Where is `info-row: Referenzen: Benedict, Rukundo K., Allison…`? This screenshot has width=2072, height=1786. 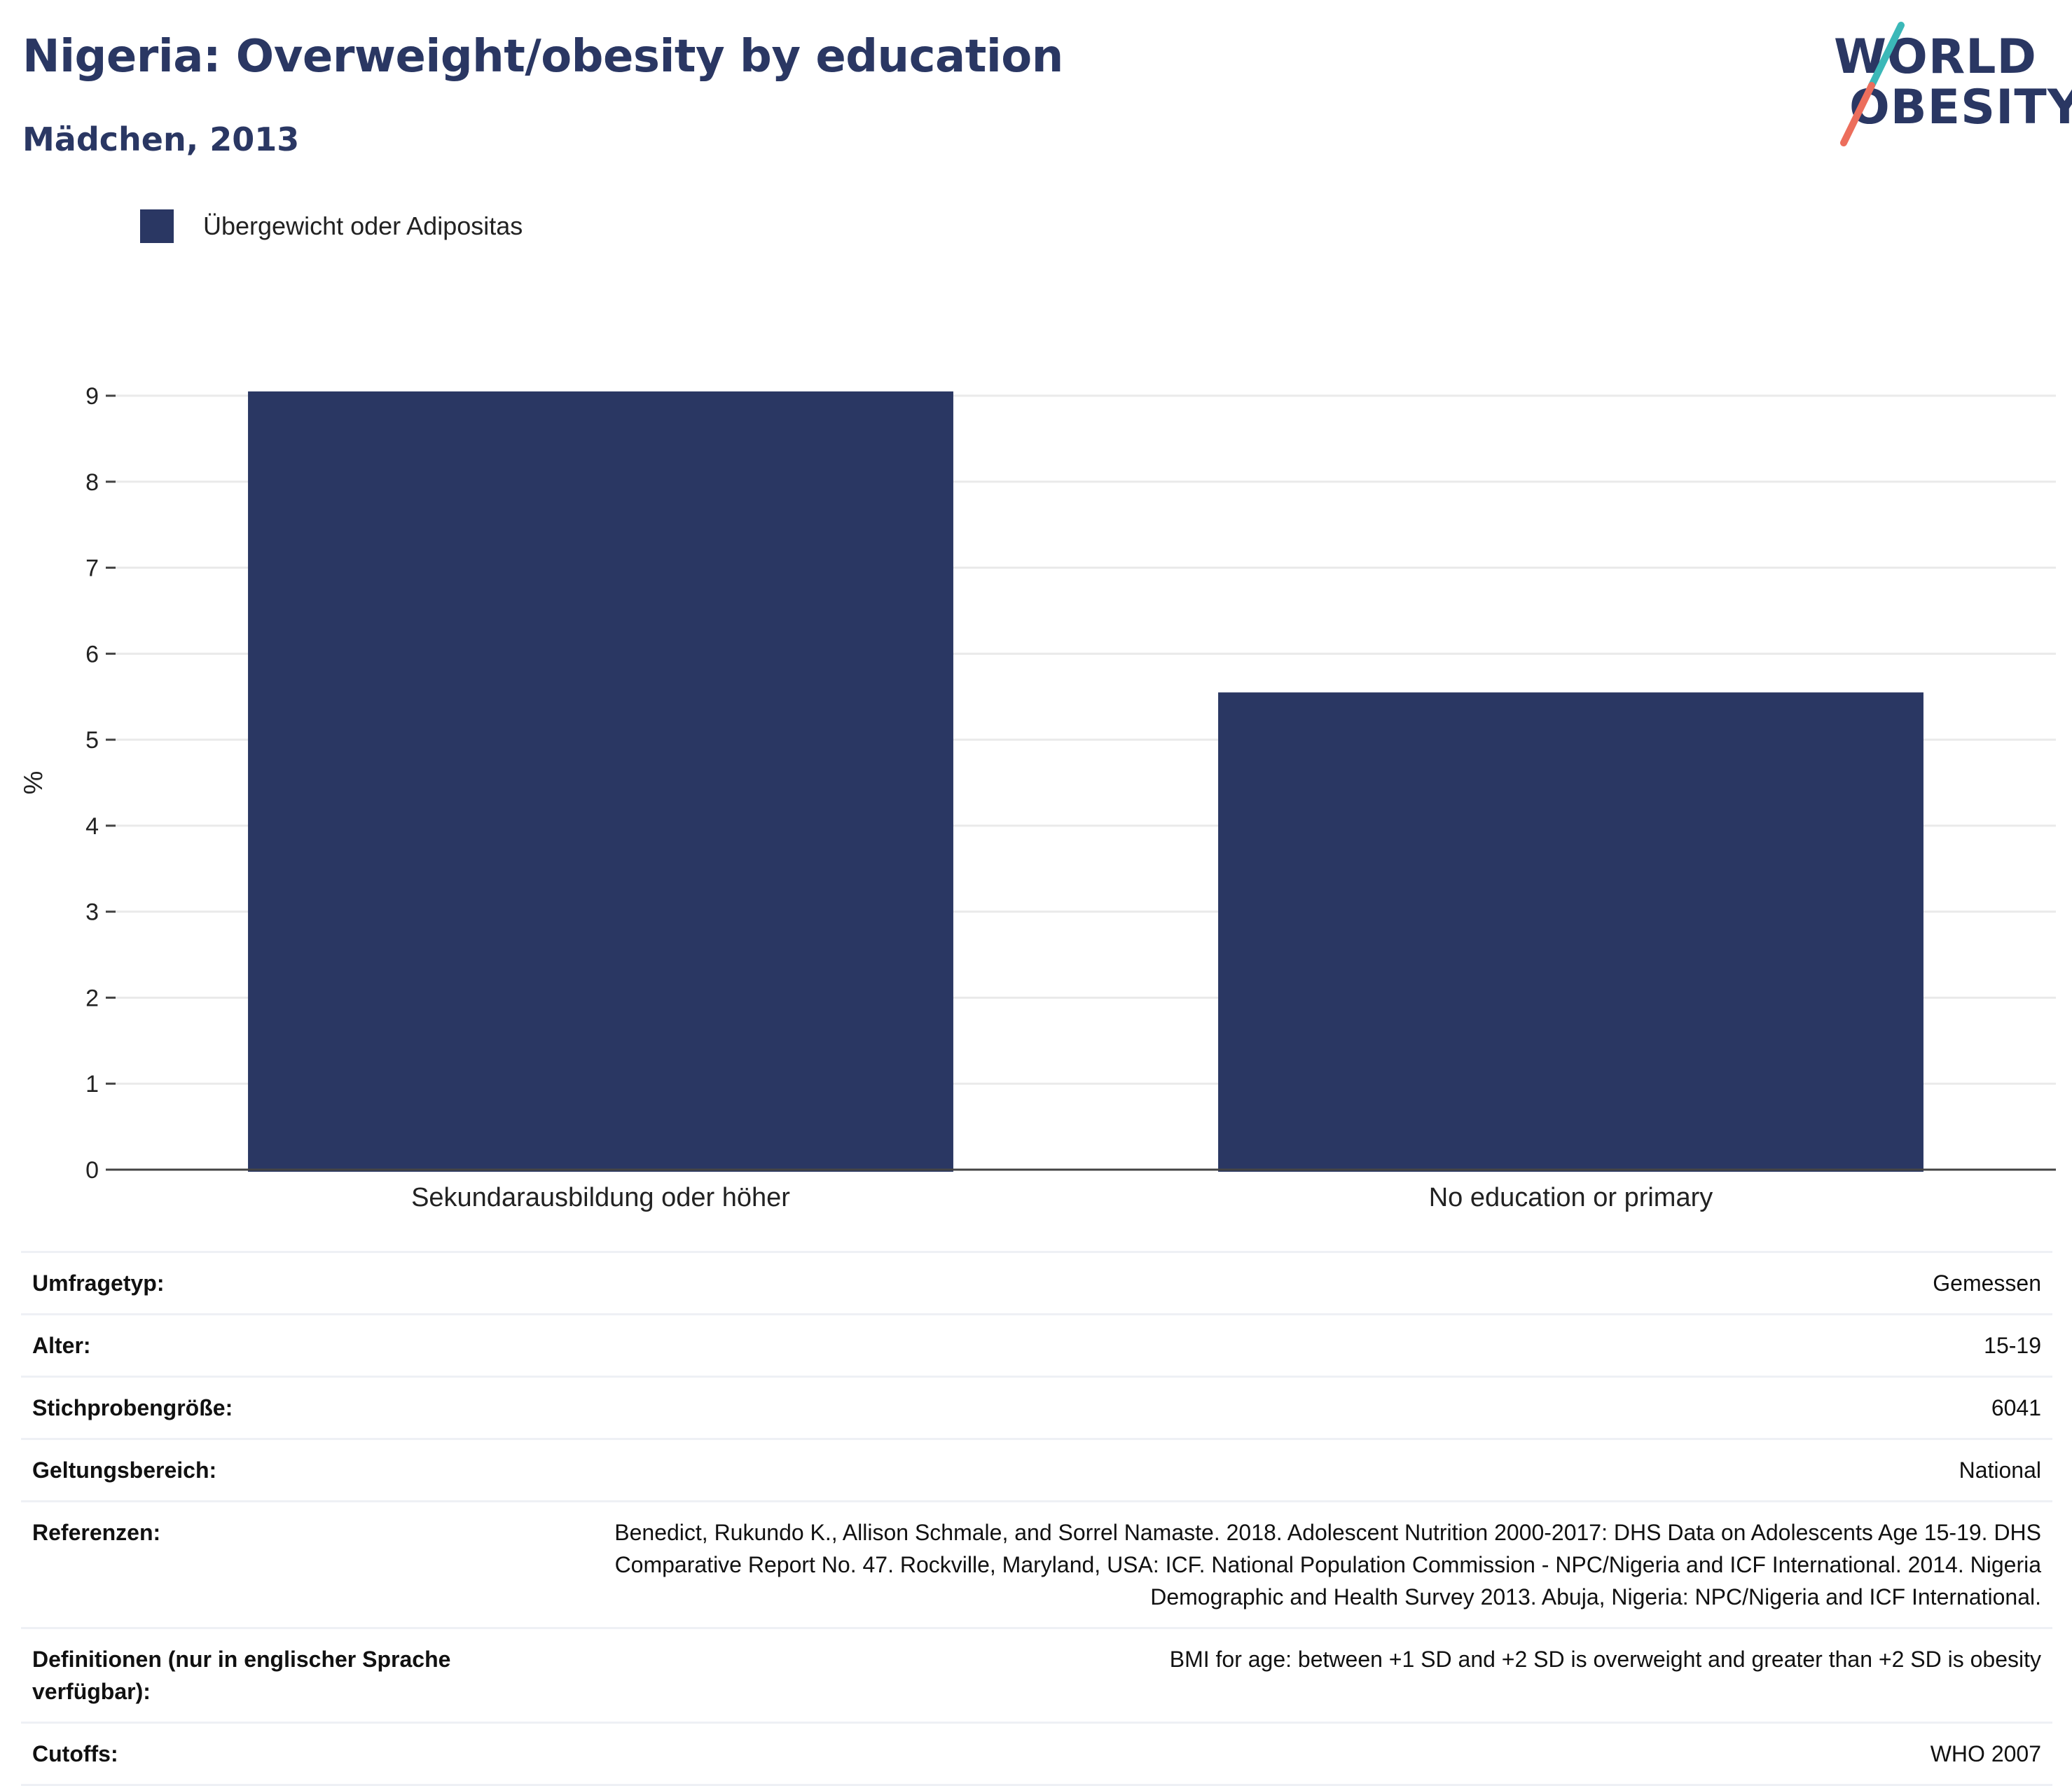
info-row: Referenzen: Benedict, Rukundo K., Allison… is located at coordinates (1037, 1564).